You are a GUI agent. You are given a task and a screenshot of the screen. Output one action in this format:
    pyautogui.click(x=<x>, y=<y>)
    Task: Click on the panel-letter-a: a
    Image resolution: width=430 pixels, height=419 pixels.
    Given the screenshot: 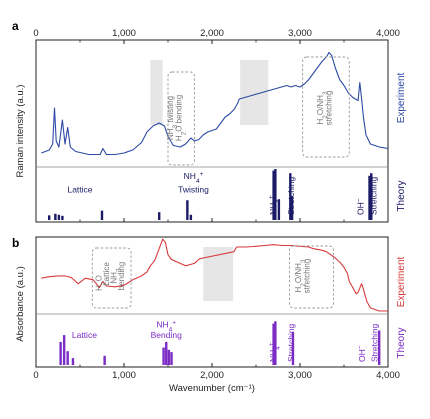 What is the action you would take?
    pyautogui.click(x=15, y=26)
    